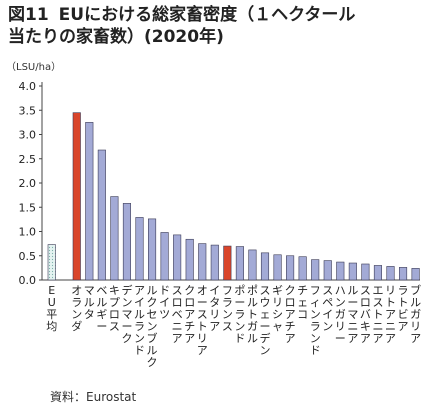  I want to click on x-category-label: ルーマニア, so click(352, 314).